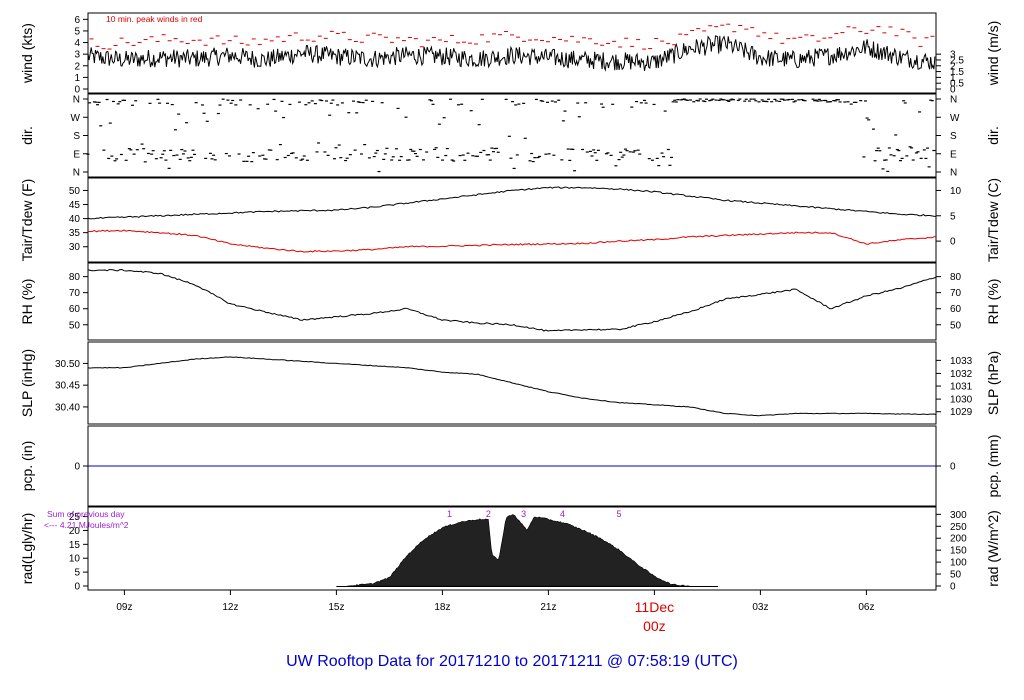 Image resolution: width=1024 pixels, height=700 pixels. Describe the element at coordinates (953, 216) in the screenshot. I see `tick-label-right: 5` at that location.